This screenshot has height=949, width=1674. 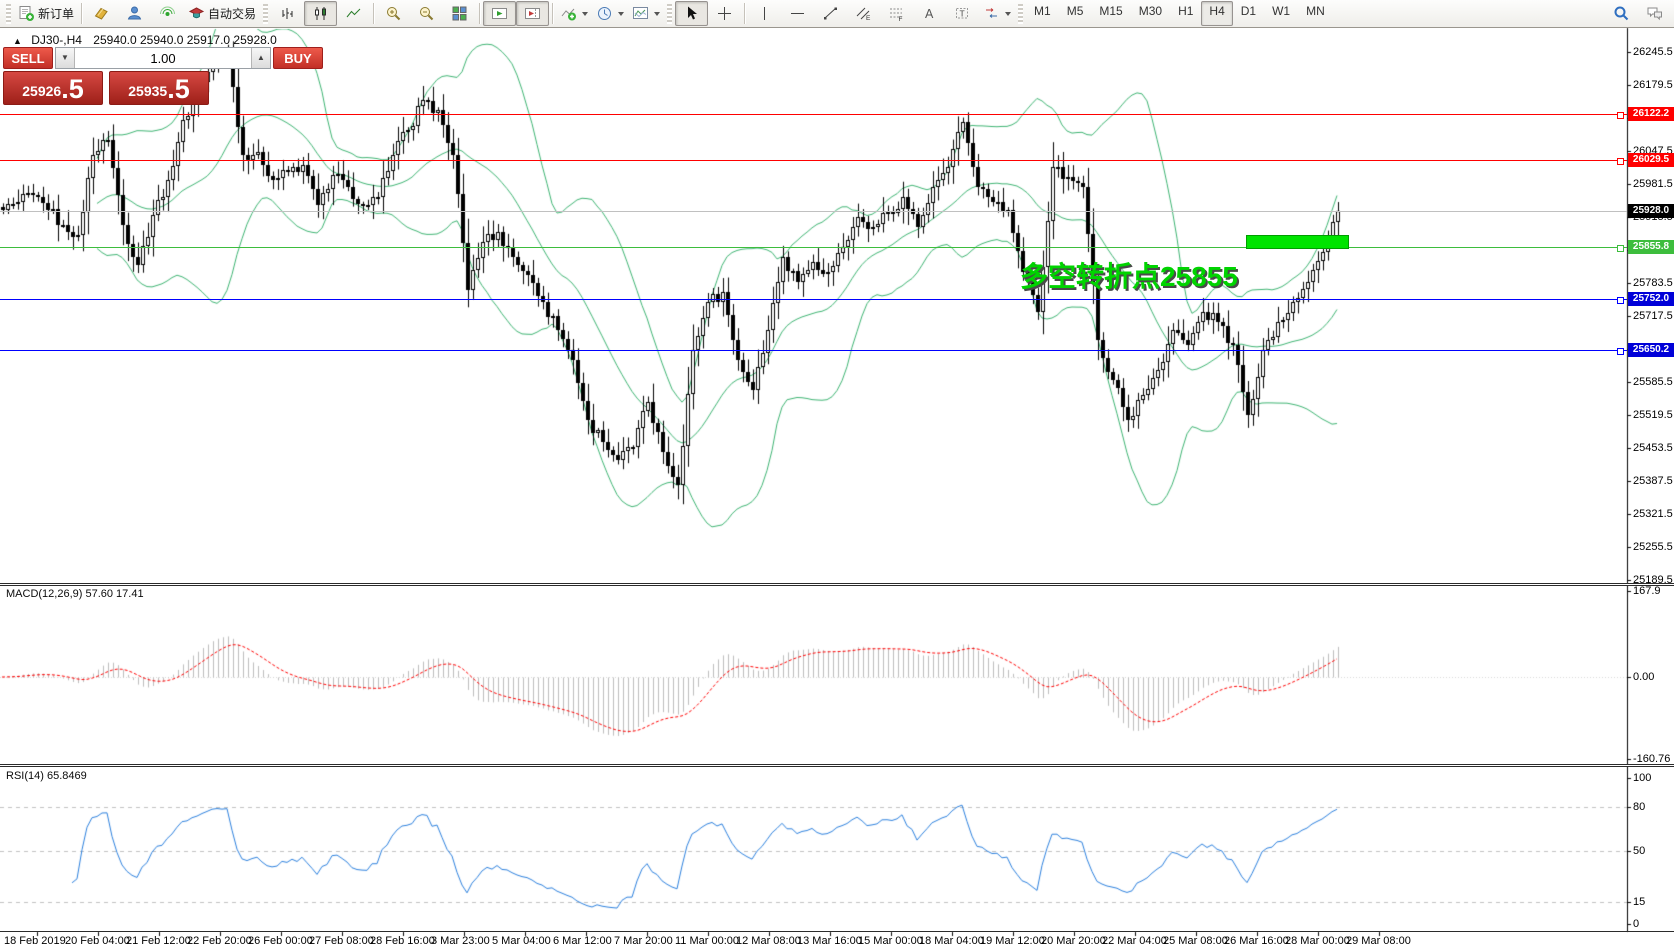 I want to click on text-button: A, so click(x=929, y=13).